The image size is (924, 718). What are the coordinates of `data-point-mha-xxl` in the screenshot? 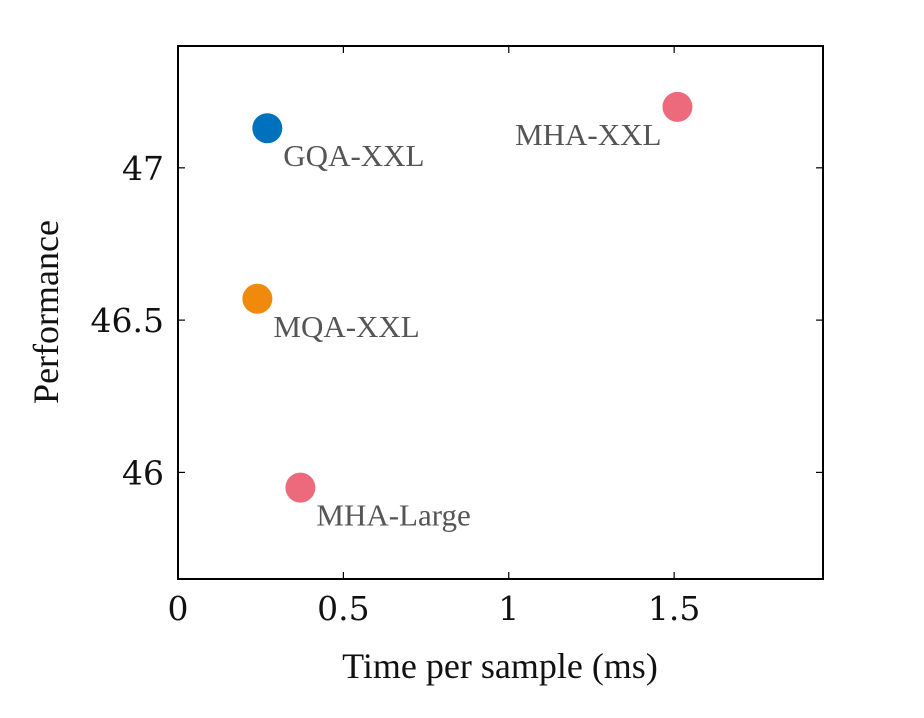 It's located at (677, 106).